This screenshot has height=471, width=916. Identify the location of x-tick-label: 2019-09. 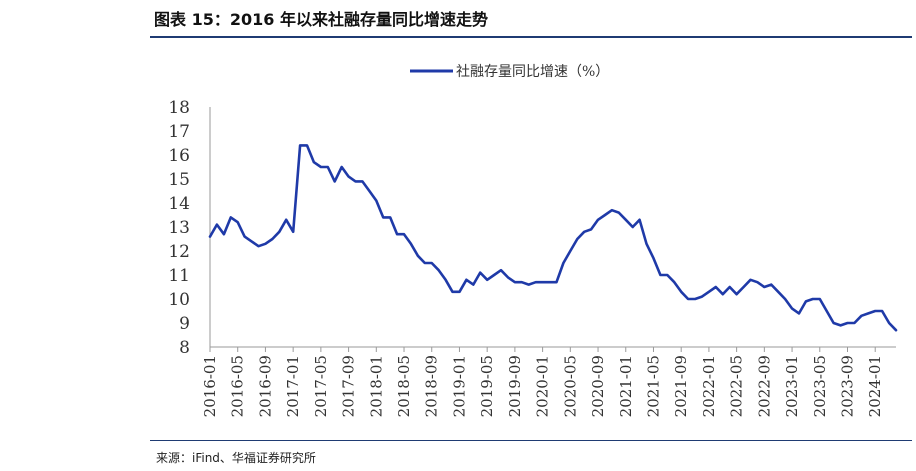
(515, 386).